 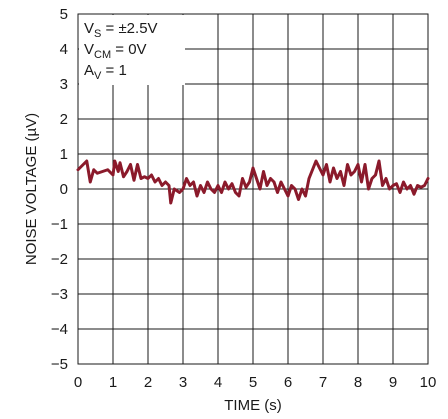 I want to click on y-tick-label: −2, so click(x=59, y=259).